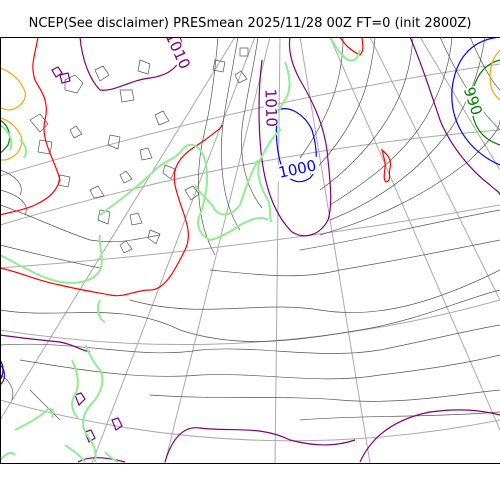  Describe the element at coordinates (270, 107) in the screenshot. I see `contour-label-1010: 1010` at that location.